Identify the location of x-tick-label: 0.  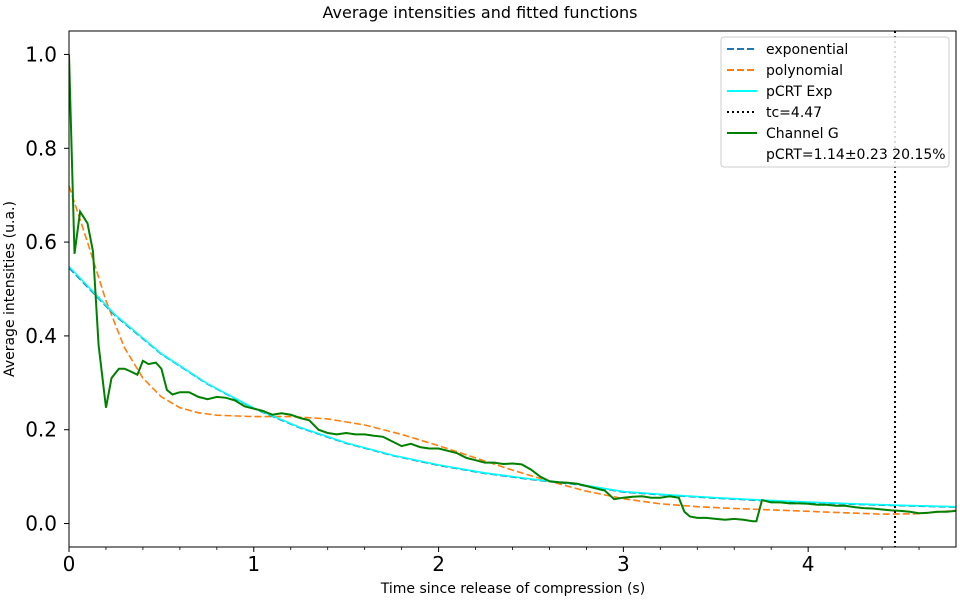
(69, 564).